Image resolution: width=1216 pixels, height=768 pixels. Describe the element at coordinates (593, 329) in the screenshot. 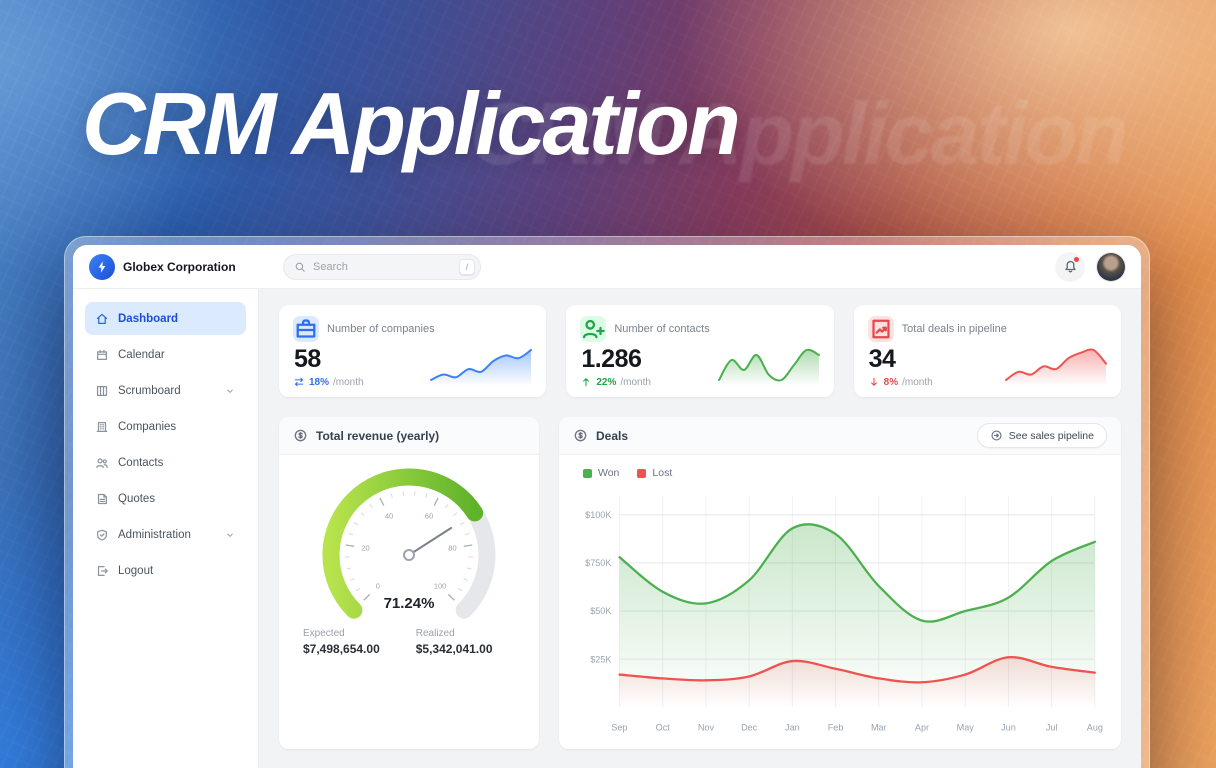

I see `contacts-stat-icon` at that location.